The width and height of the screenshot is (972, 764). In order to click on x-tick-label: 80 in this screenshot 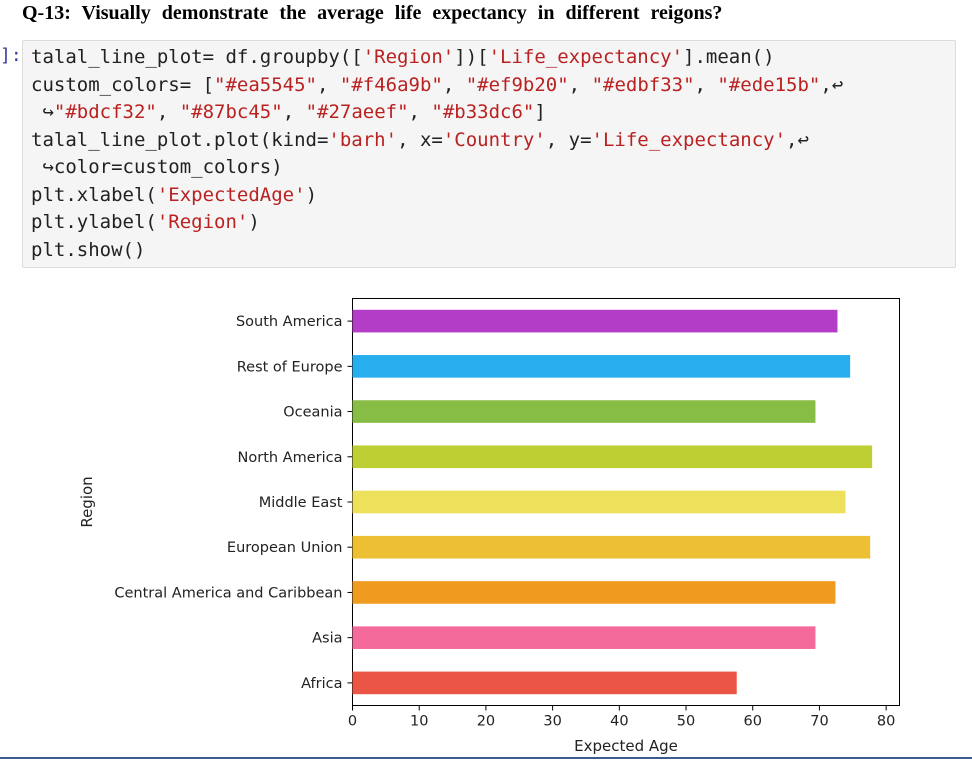, I will do `click(886, 722)`.